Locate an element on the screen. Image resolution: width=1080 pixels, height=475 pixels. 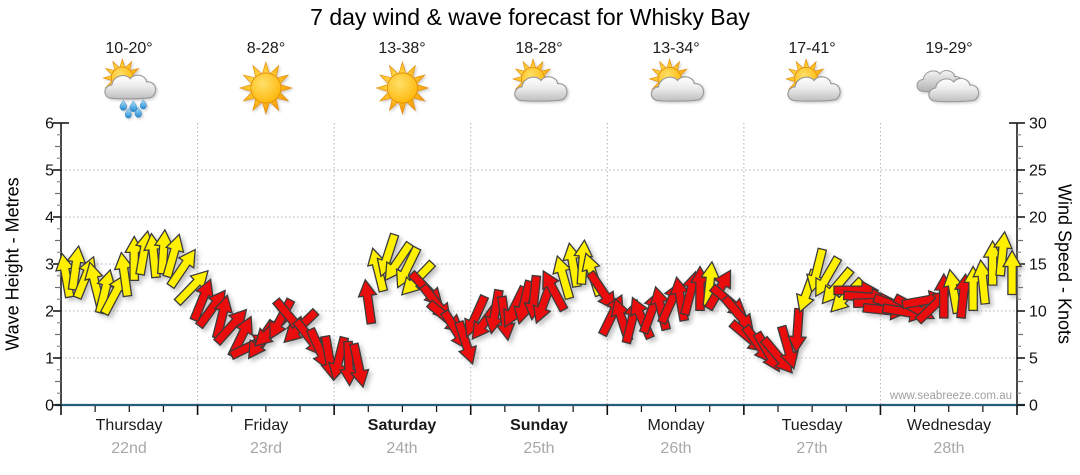
wave-height-axis-label: Wave Height - Metres is located at coordinates (12, 264).